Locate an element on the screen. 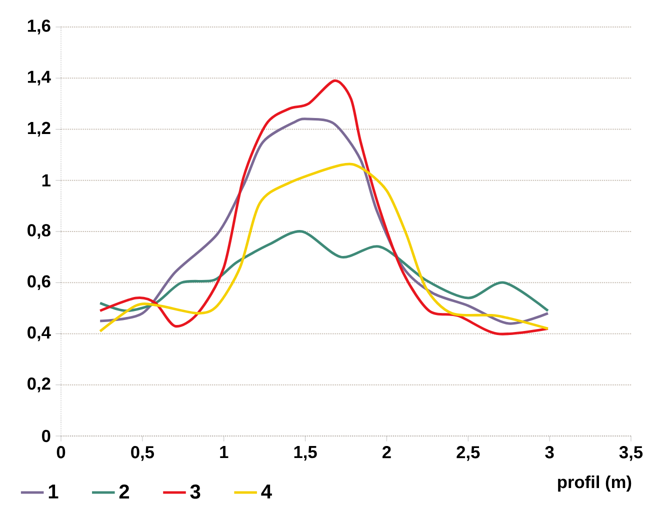  y-tick-label: 0,8 is located at coordinates (39, 231).